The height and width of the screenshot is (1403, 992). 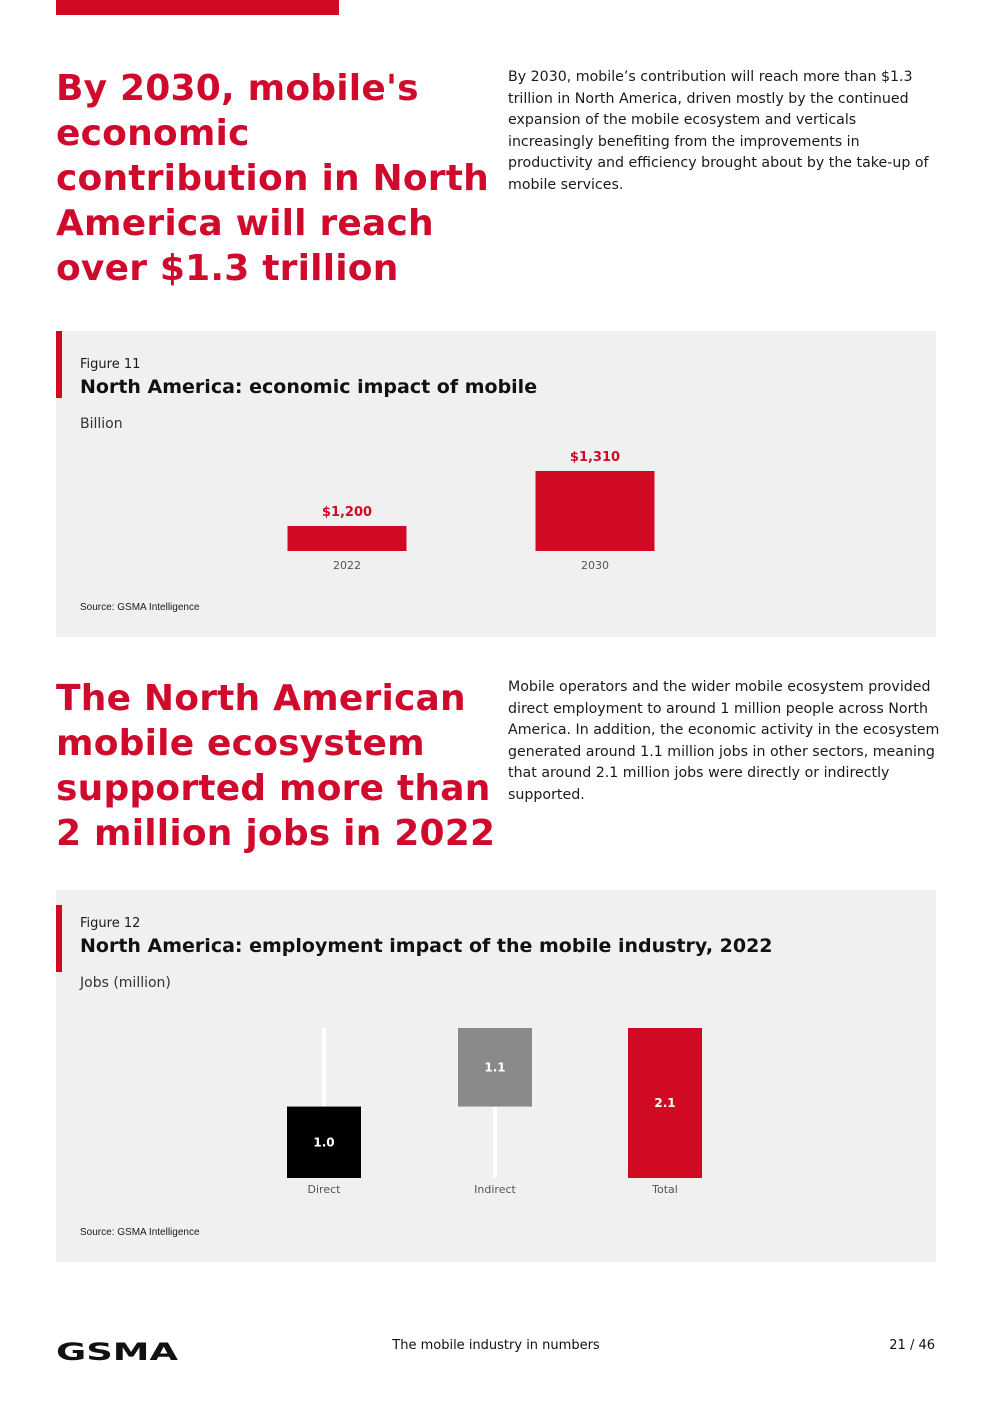 What do you see at coordinates (664, 1189) in the screenshot?
I see `x-tick-label-total: Total` at bounding box center [664, 1189].